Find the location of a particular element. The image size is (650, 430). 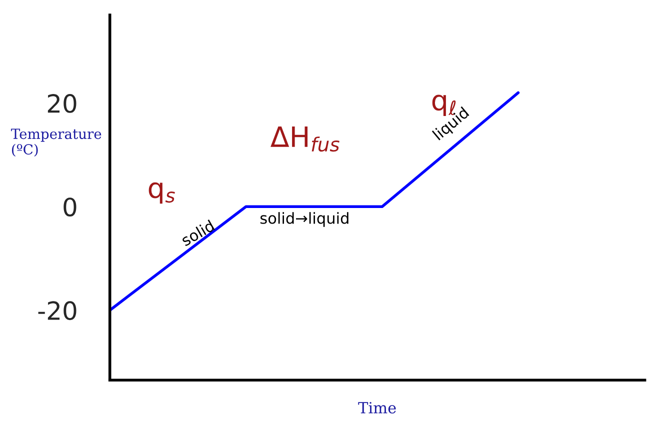

y-axis-title: Temperature (ºC) is located at coordinates (56, 142).